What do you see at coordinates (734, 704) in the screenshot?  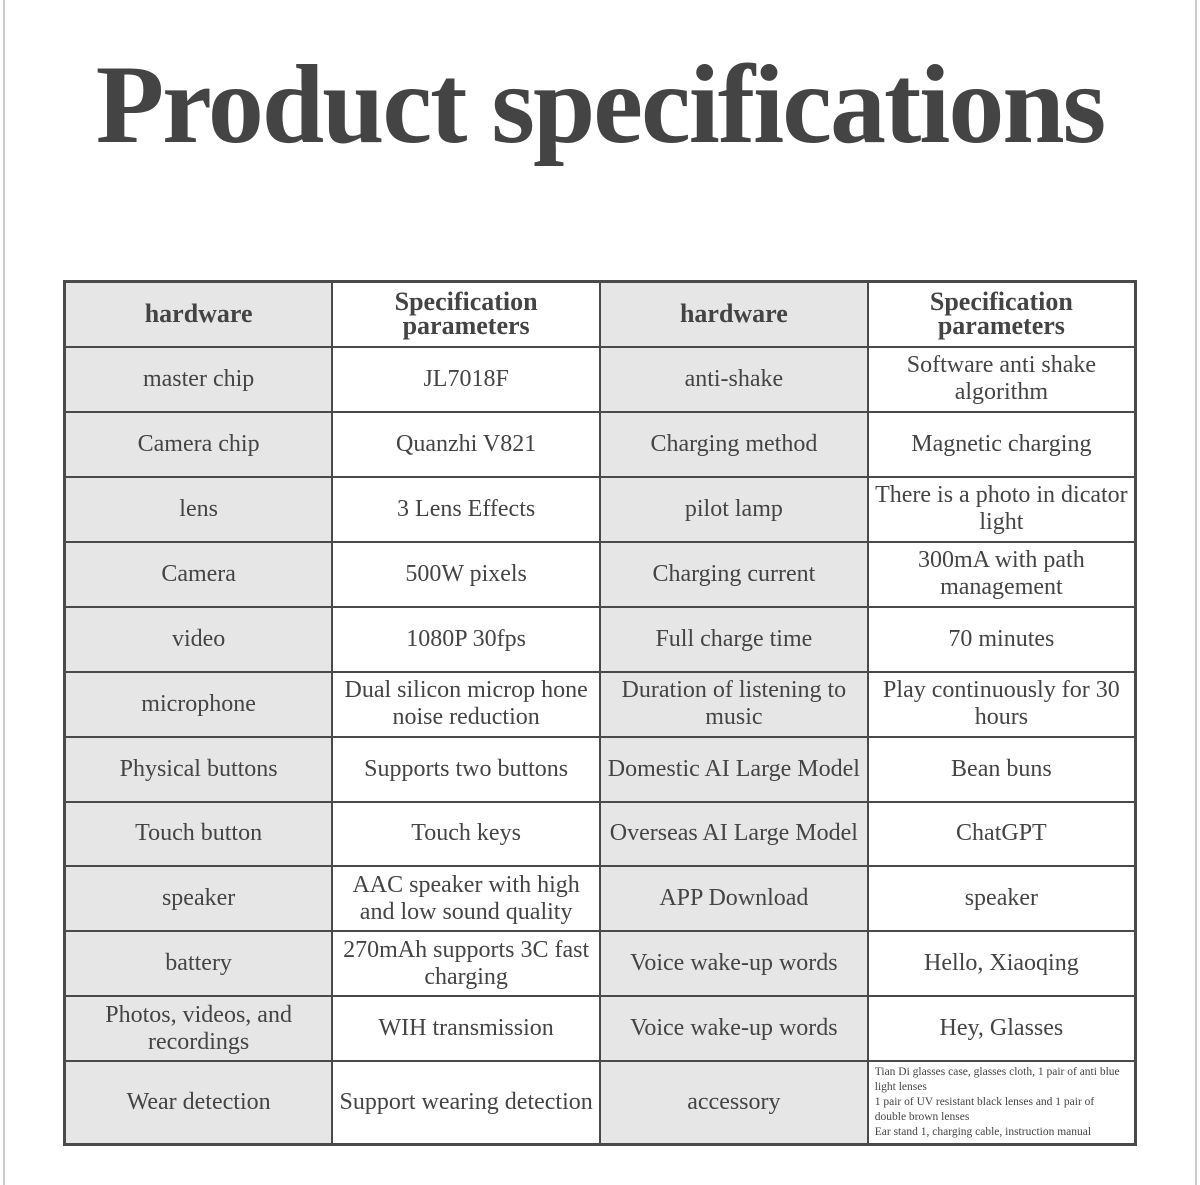 I see `cell: Duration of listening to music` at bounding box center [734, 704].